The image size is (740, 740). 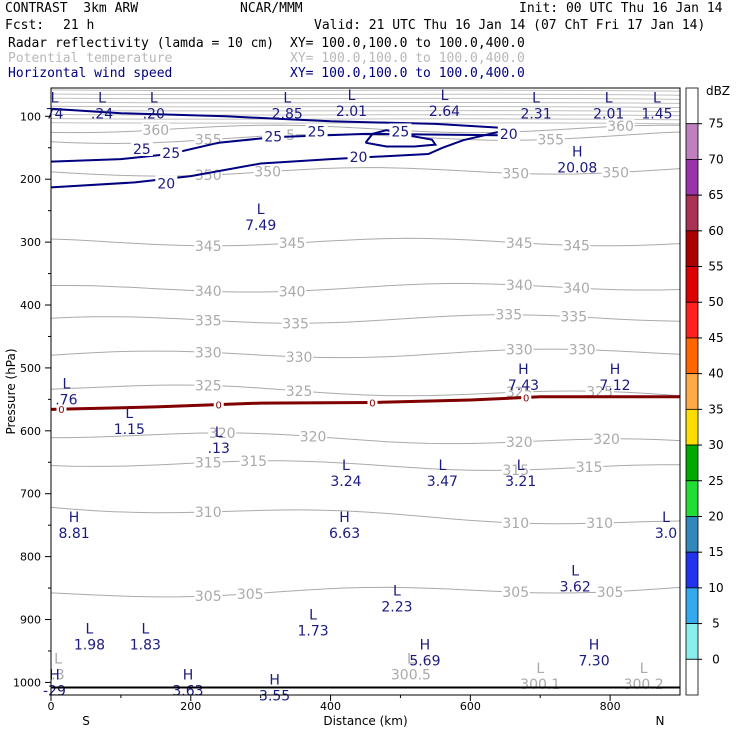 I want to click on extremum-value: 300.2, so click(x=644, y=685).